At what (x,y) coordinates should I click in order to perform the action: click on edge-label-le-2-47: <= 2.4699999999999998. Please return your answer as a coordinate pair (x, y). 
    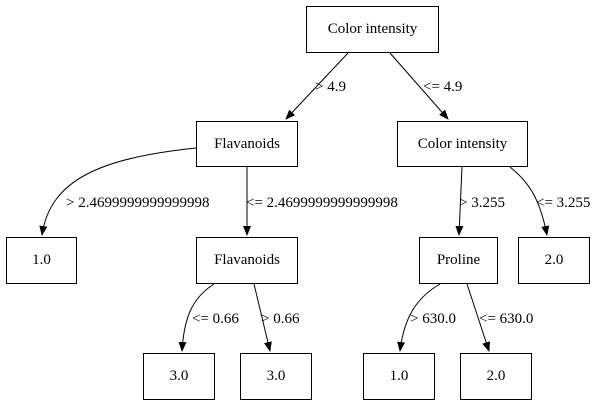
    Looking at the image, I should click on (322, 203).